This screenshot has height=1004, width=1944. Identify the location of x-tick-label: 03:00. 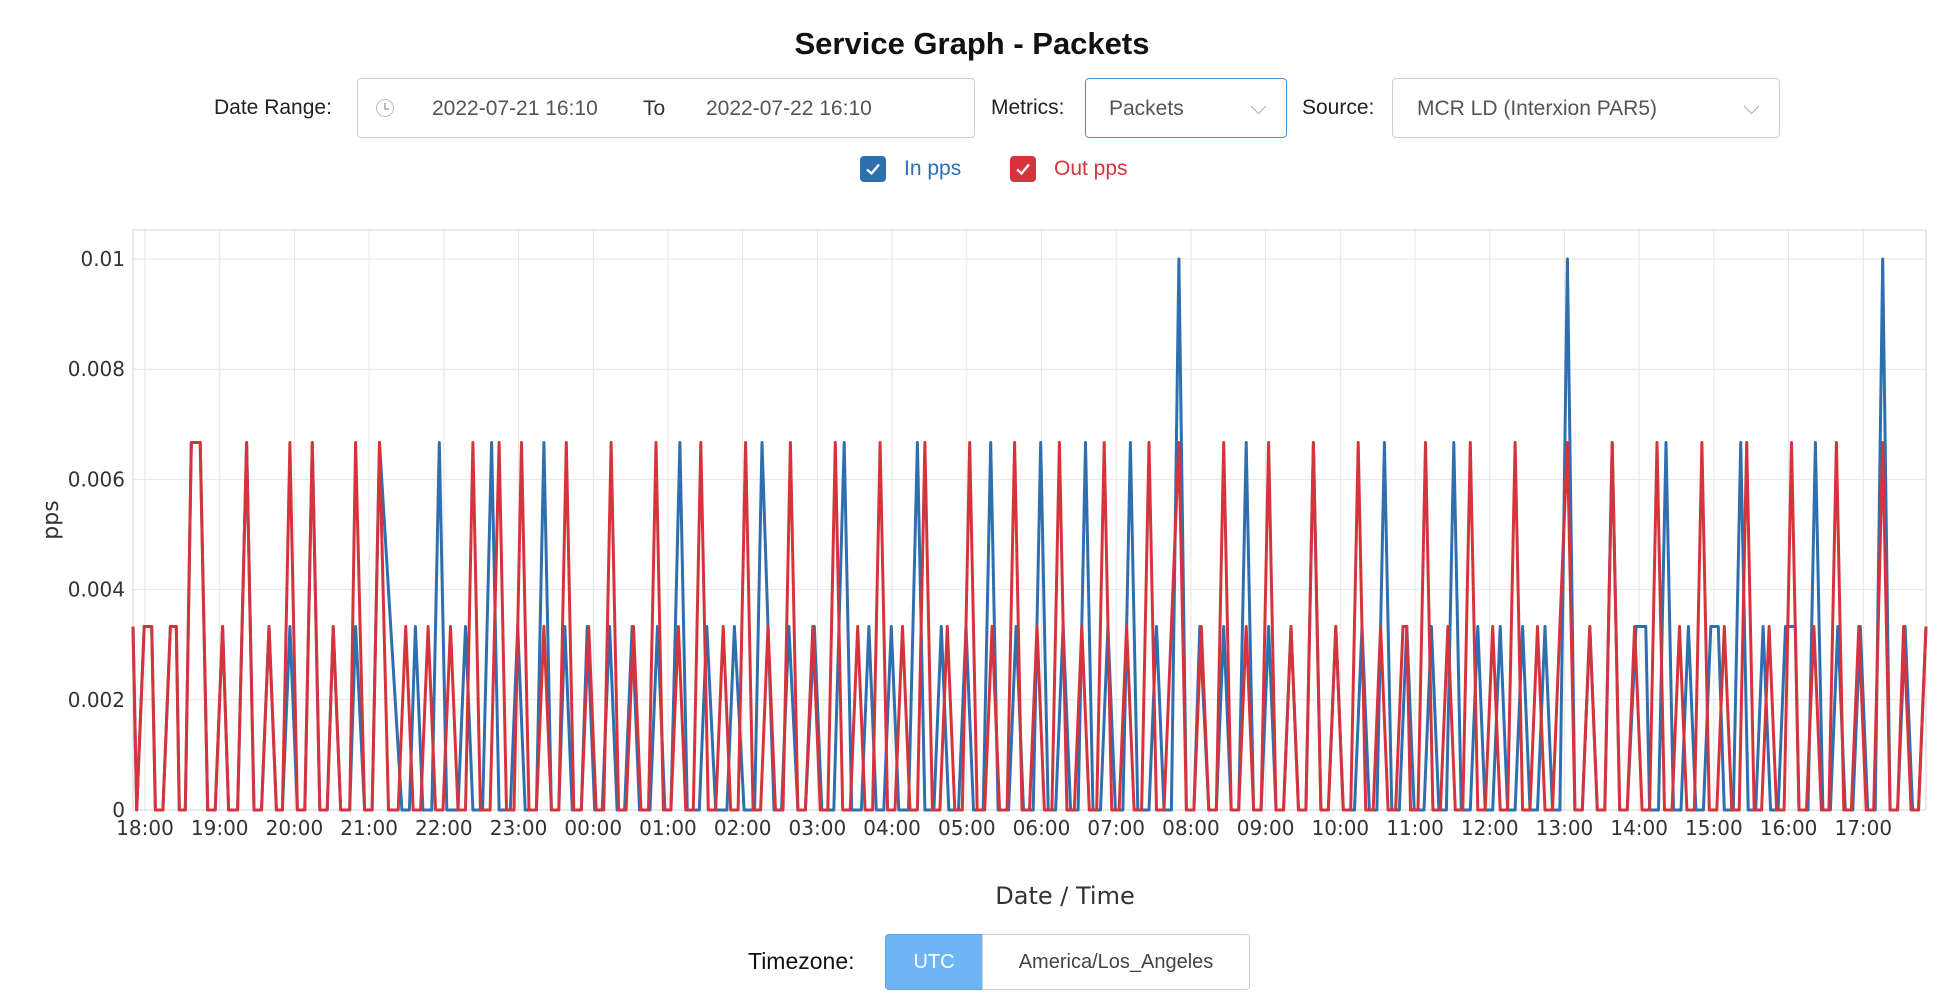
(818, 828).